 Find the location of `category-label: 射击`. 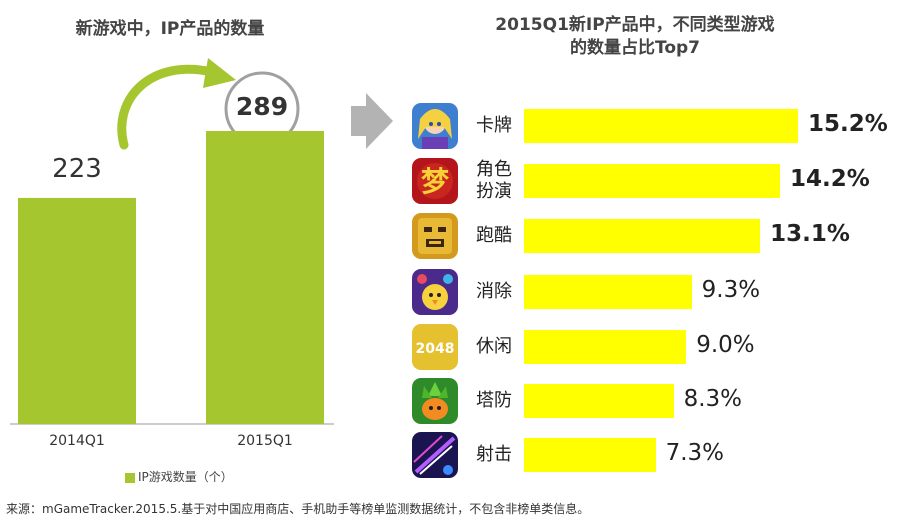

category-label: 射击 is located at coordinates (501, 455).